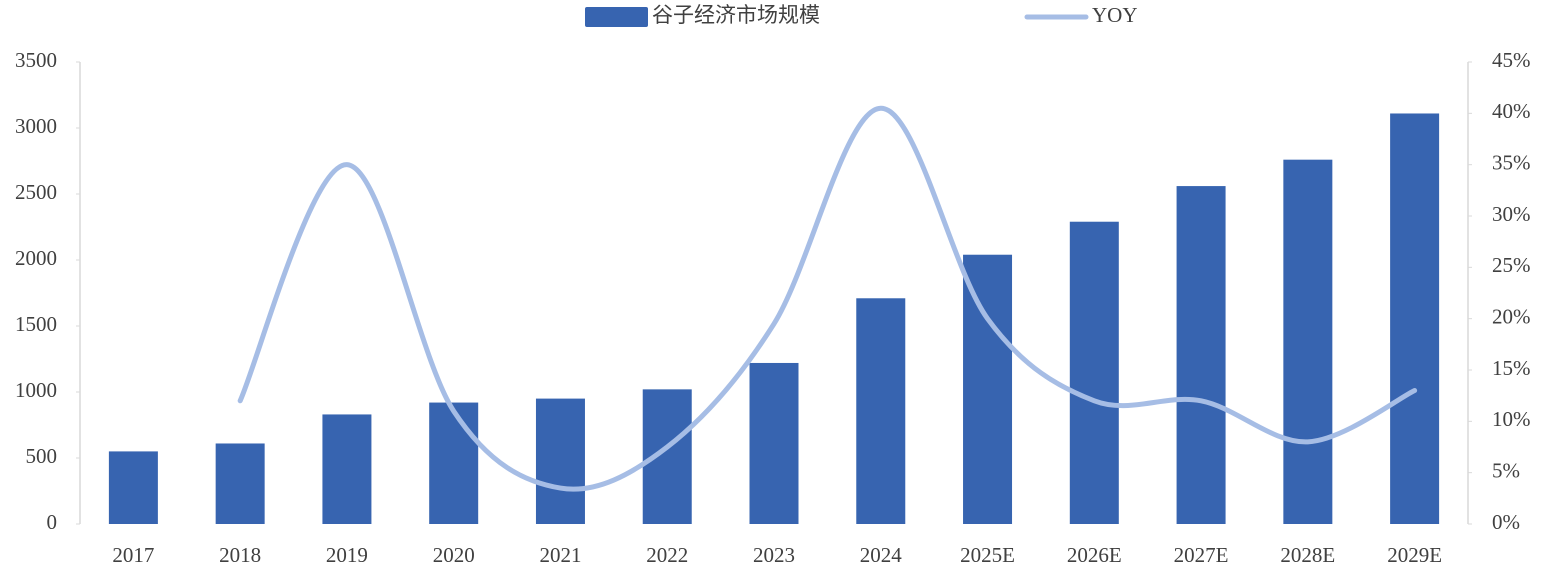 This screenshot has height=581, width=1557. I want to click on y2-tick-label: 45%, so click(1511, 60).